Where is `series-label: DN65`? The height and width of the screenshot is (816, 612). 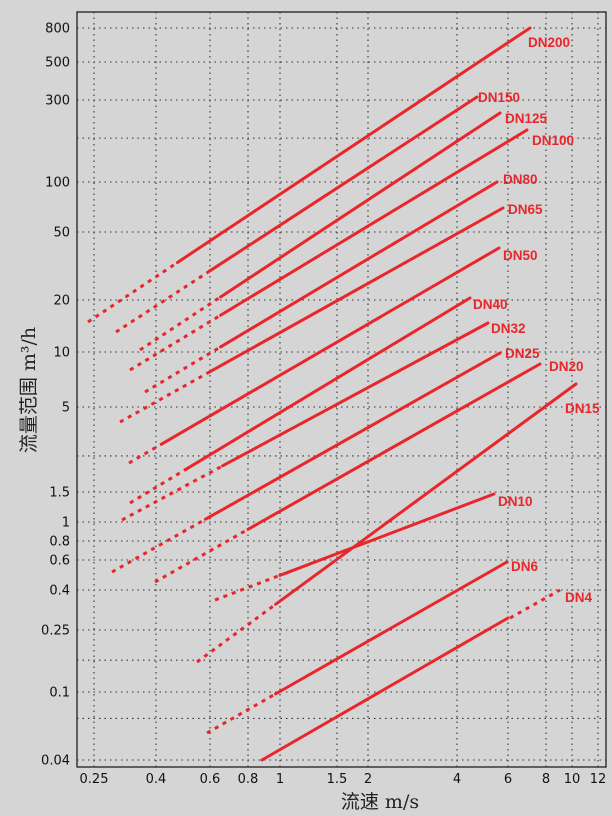
series-label: DN65 is located at coordinates (525, 209).